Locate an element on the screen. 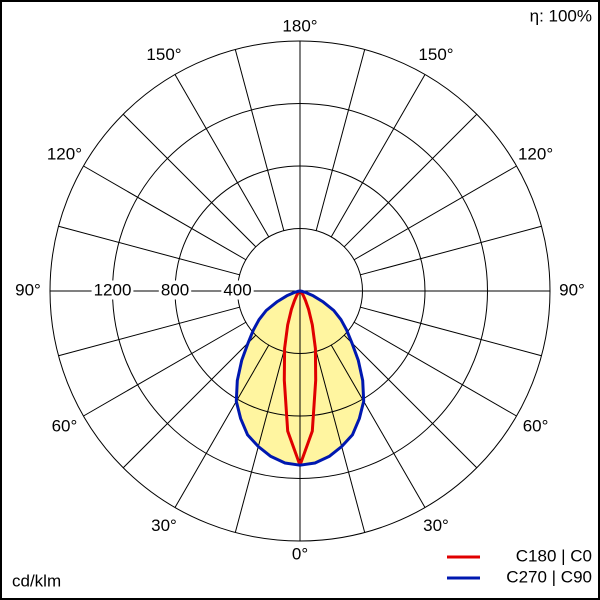 The height and width of the screenshot is (600, 600). efficiency-label: η: 100% is located at coordinates (561, 15).